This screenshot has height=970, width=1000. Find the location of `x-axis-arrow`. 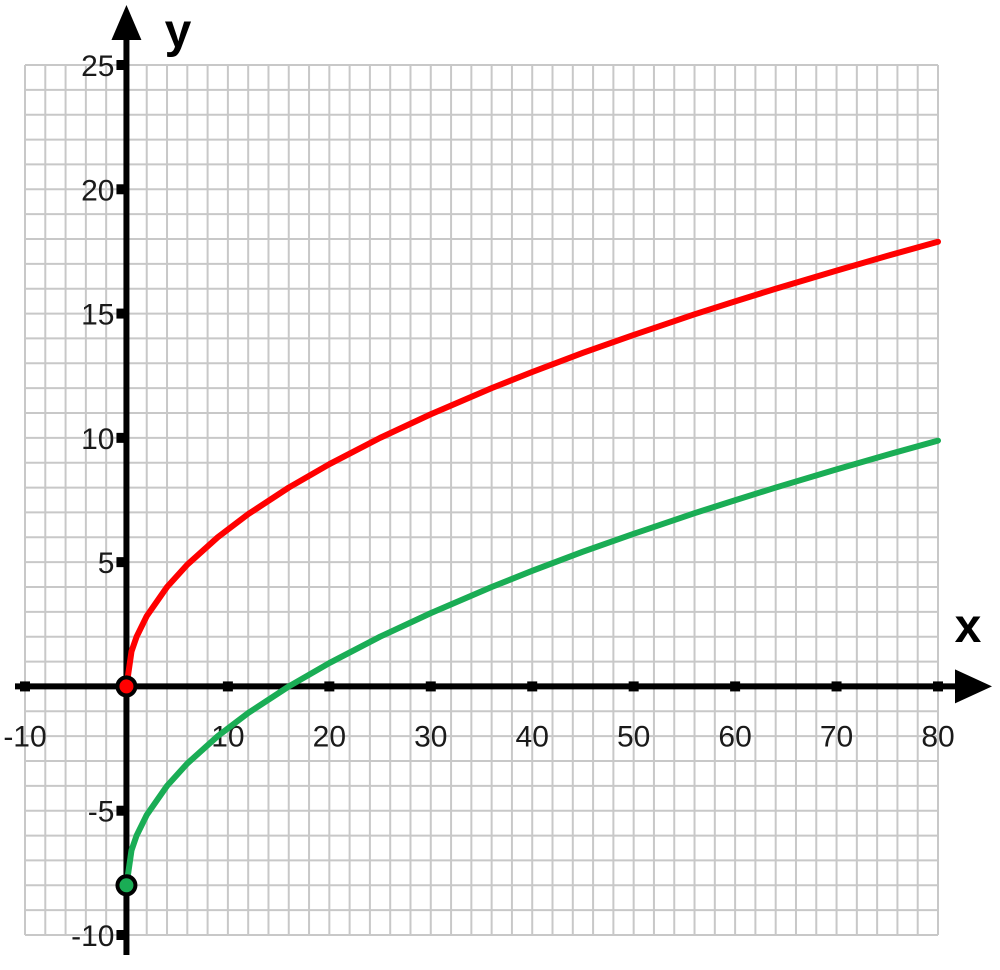

x-axis-arrow is located at coordinates (973, 686).